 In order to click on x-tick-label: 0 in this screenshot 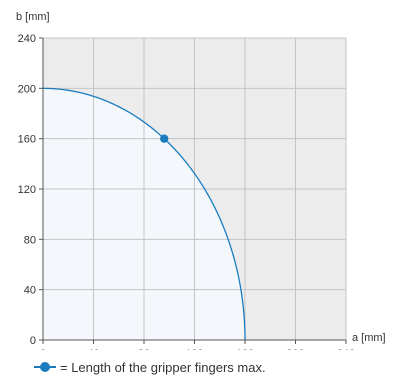, I will do `click(43, 349)`.